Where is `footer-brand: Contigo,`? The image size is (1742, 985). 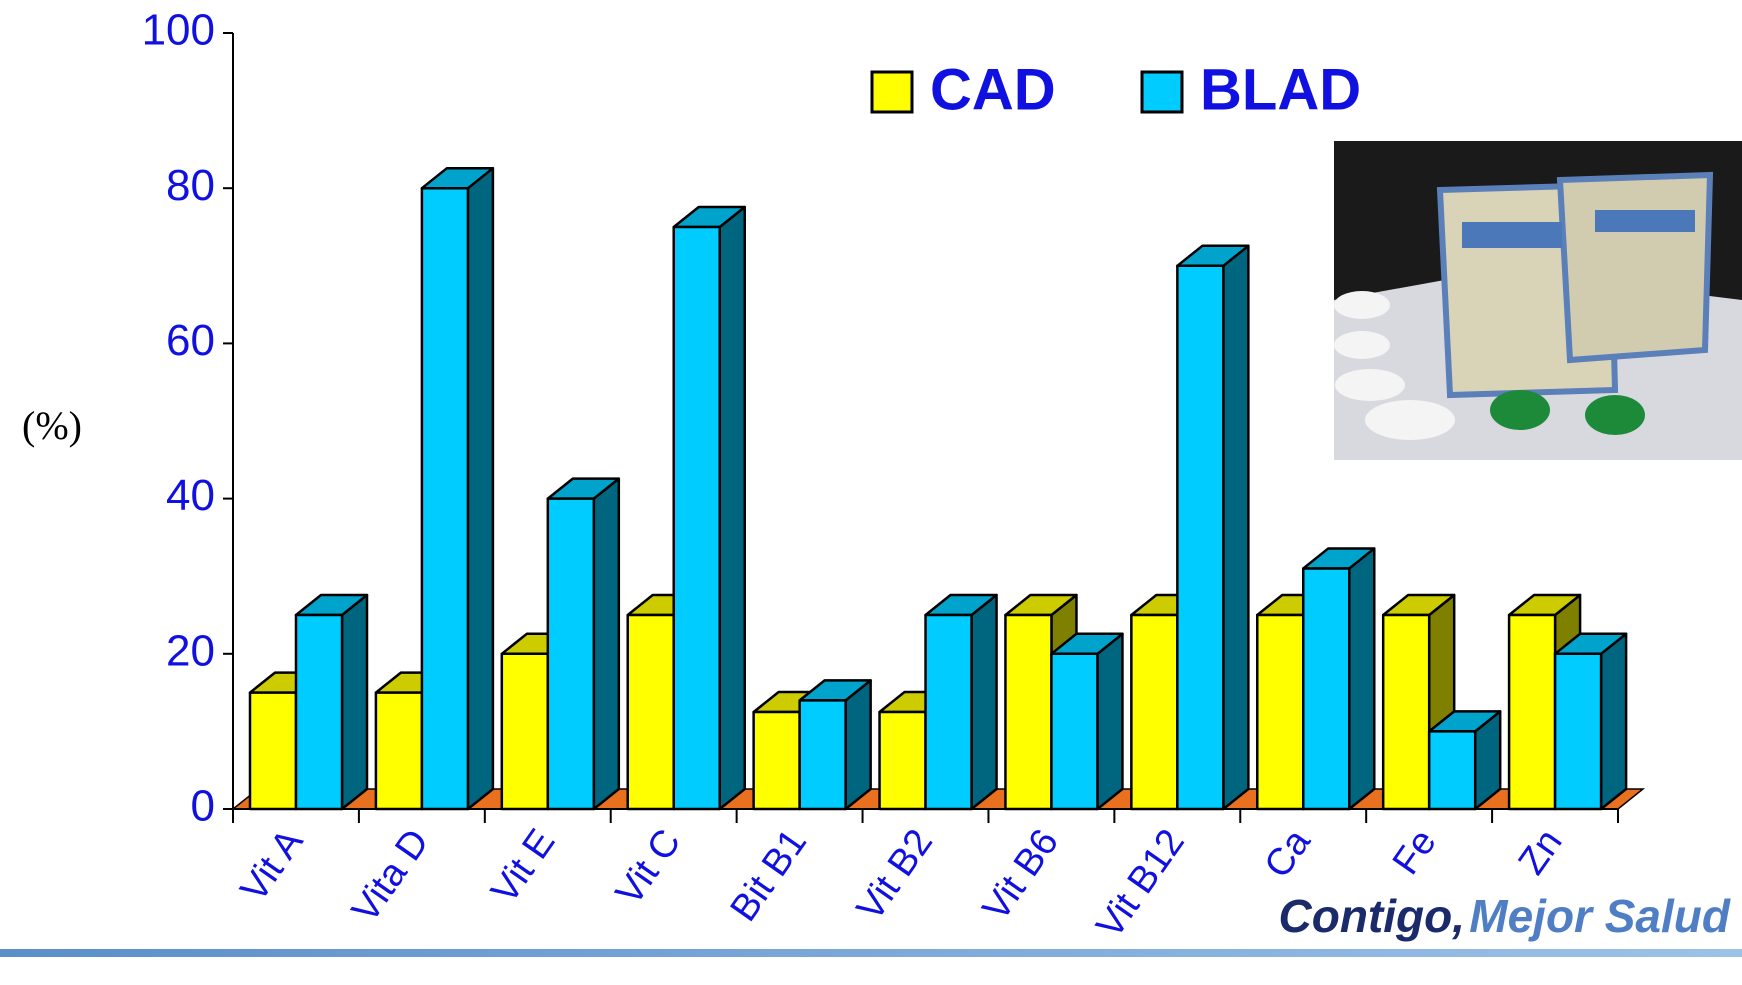 footer-brand: Contigo, is located at coordinates (1372, 916).